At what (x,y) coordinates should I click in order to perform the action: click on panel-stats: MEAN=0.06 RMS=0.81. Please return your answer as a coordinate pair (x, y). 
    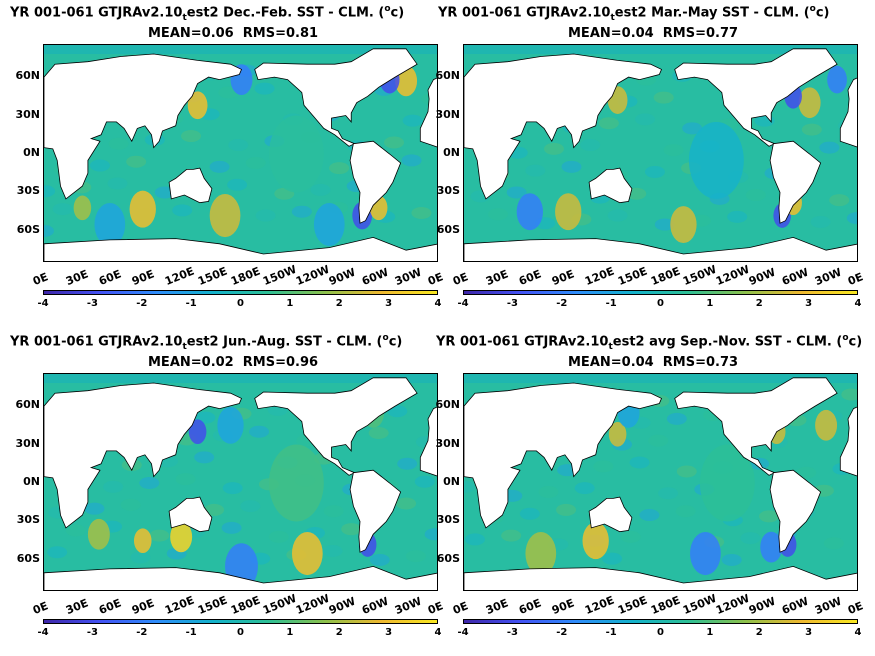
    Looking at the image, I should click on (233, 33).